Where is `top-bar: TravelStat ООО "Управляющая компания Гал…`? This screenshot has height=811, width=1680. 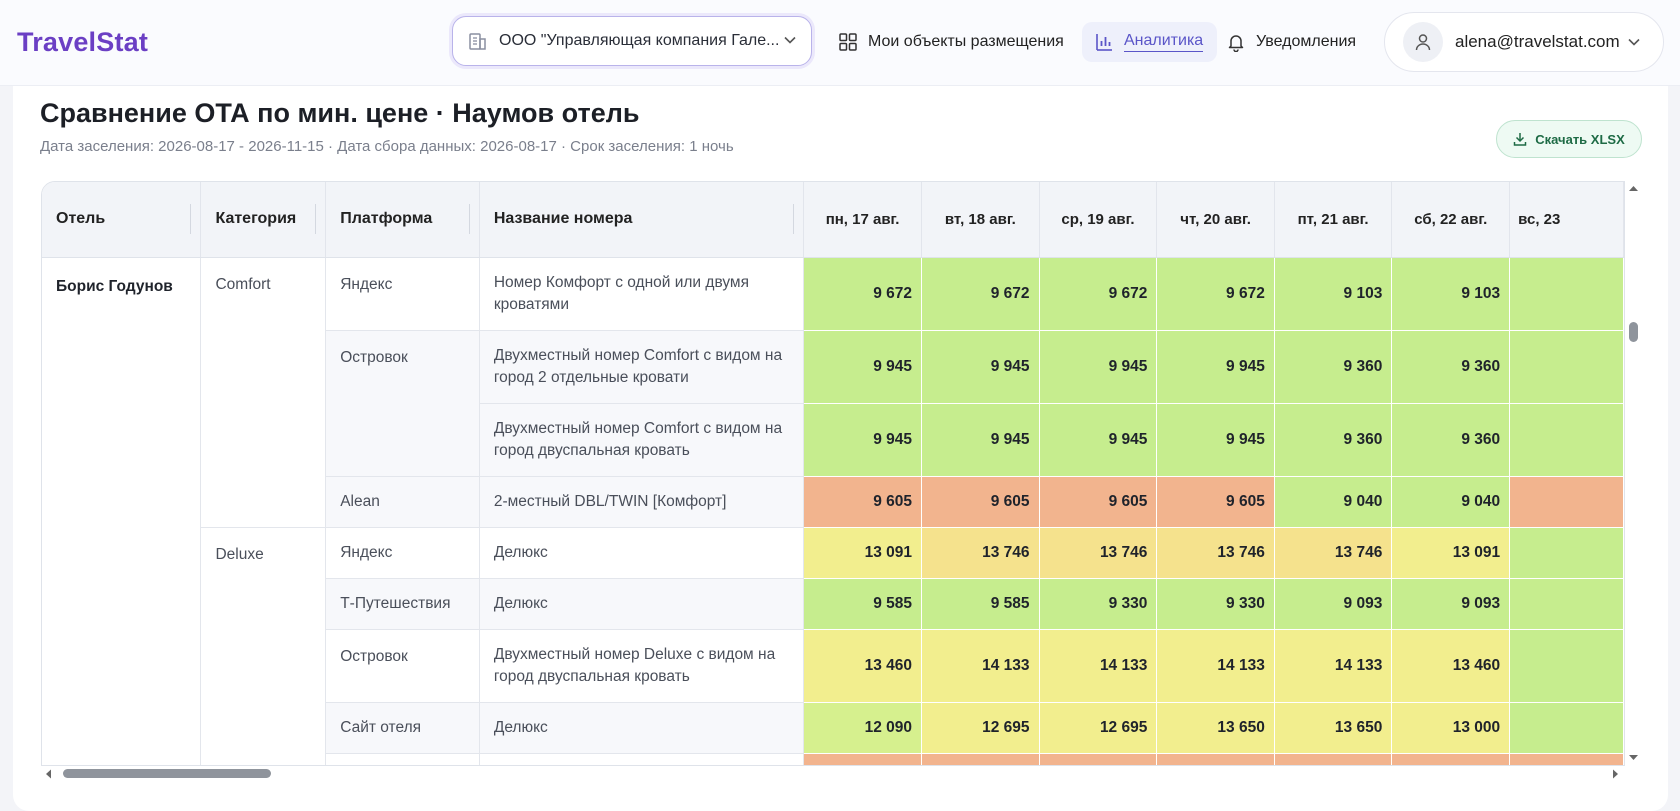
top-bar: TravelStat ООО "Управляющая компания Гал… is located at coordinates (840, 43).